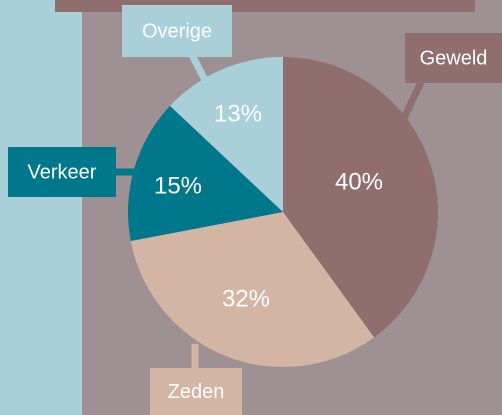 The width and height of the screenshot is (502, 415). Describe the element at coordinates (246, 298) in the screenshot. I see `value-label: 32%` at that location.